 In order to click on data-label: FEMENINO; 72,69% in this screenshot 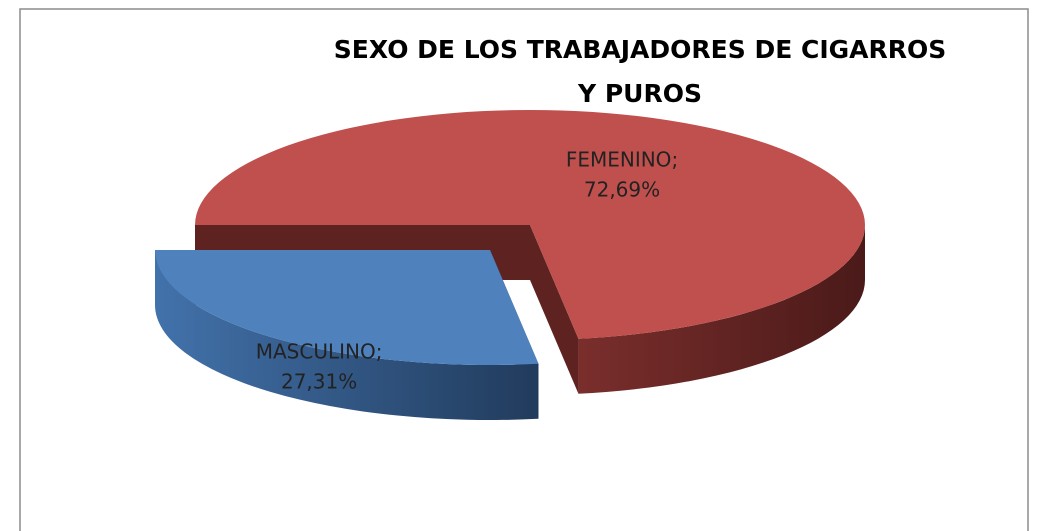, I will do `click(622, 175)`.